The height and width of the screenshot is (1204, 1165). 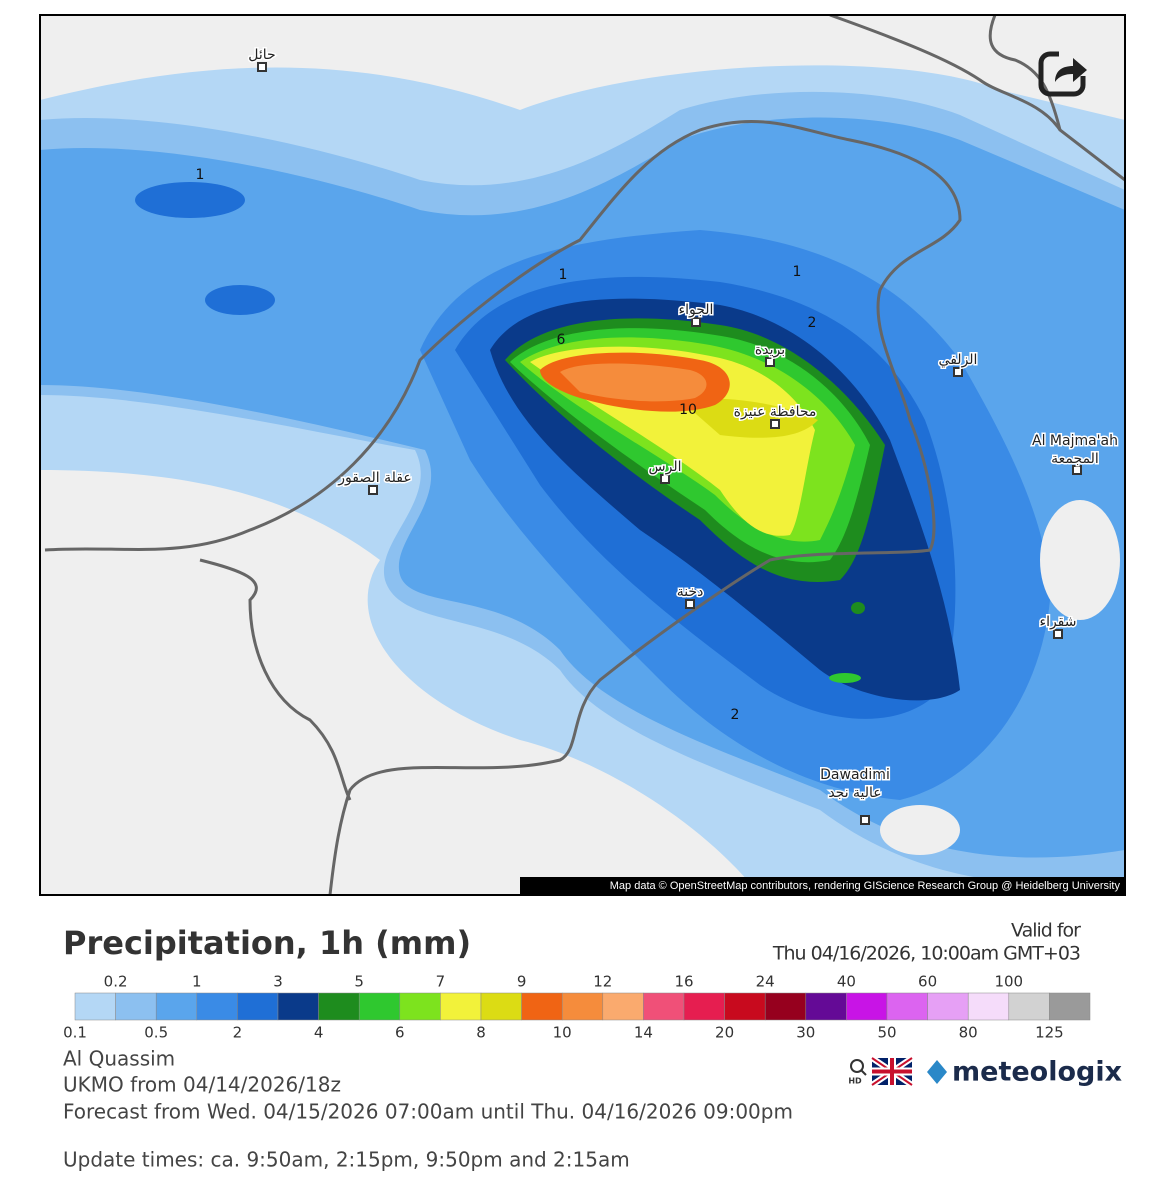 What do you see at coordinates (690, 592) in the screenshot?
I see `place-label: دخنة` at bounding box center [690, 592].